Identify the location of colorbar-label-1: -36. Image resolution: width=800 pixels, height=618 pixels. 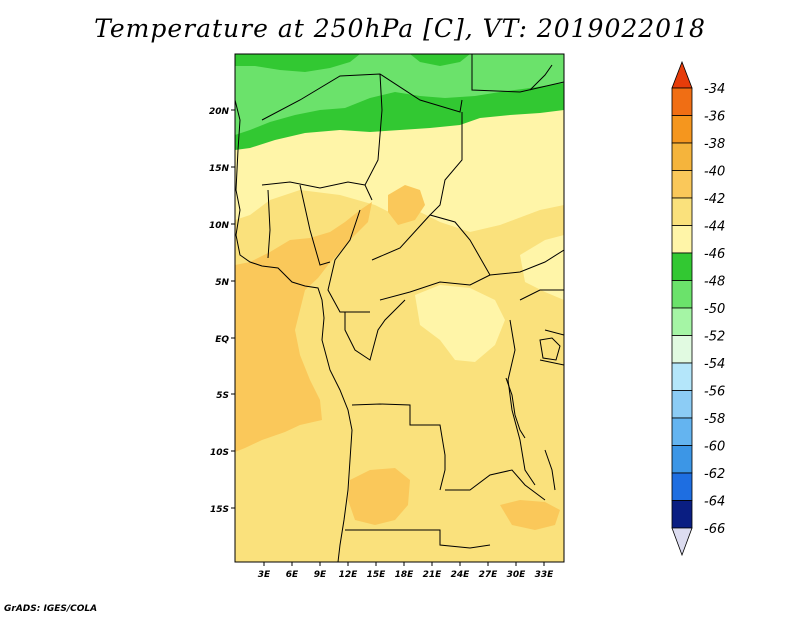
(714, 117).